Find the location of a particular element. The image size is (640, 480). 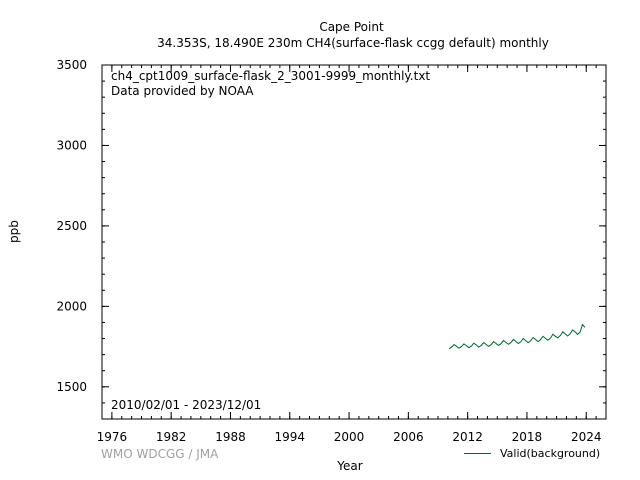

chart-title: Cape Point is located at coordinates (351, 27).